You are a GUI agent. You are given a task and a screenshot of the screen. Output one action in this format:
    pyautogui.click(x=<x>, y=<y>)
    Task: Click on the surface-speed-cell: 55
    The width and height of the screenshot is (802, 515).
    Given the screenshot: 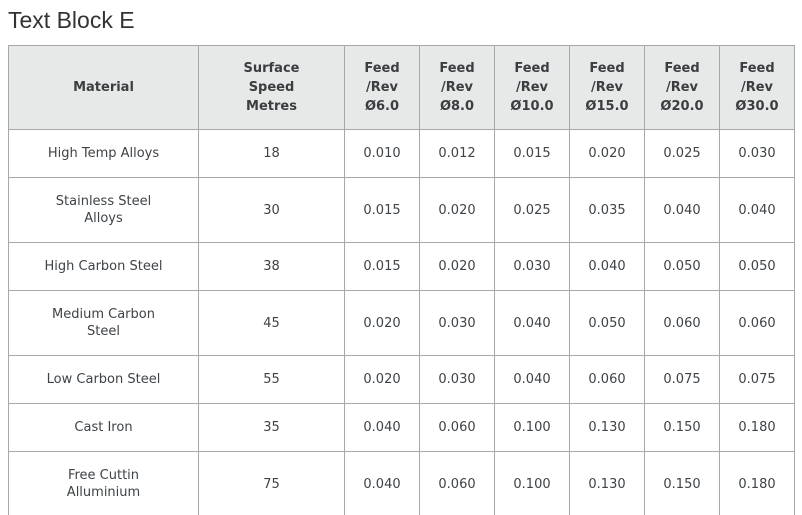 What is the action you would take?
    pyautogui.click(x=271, y=379)
    